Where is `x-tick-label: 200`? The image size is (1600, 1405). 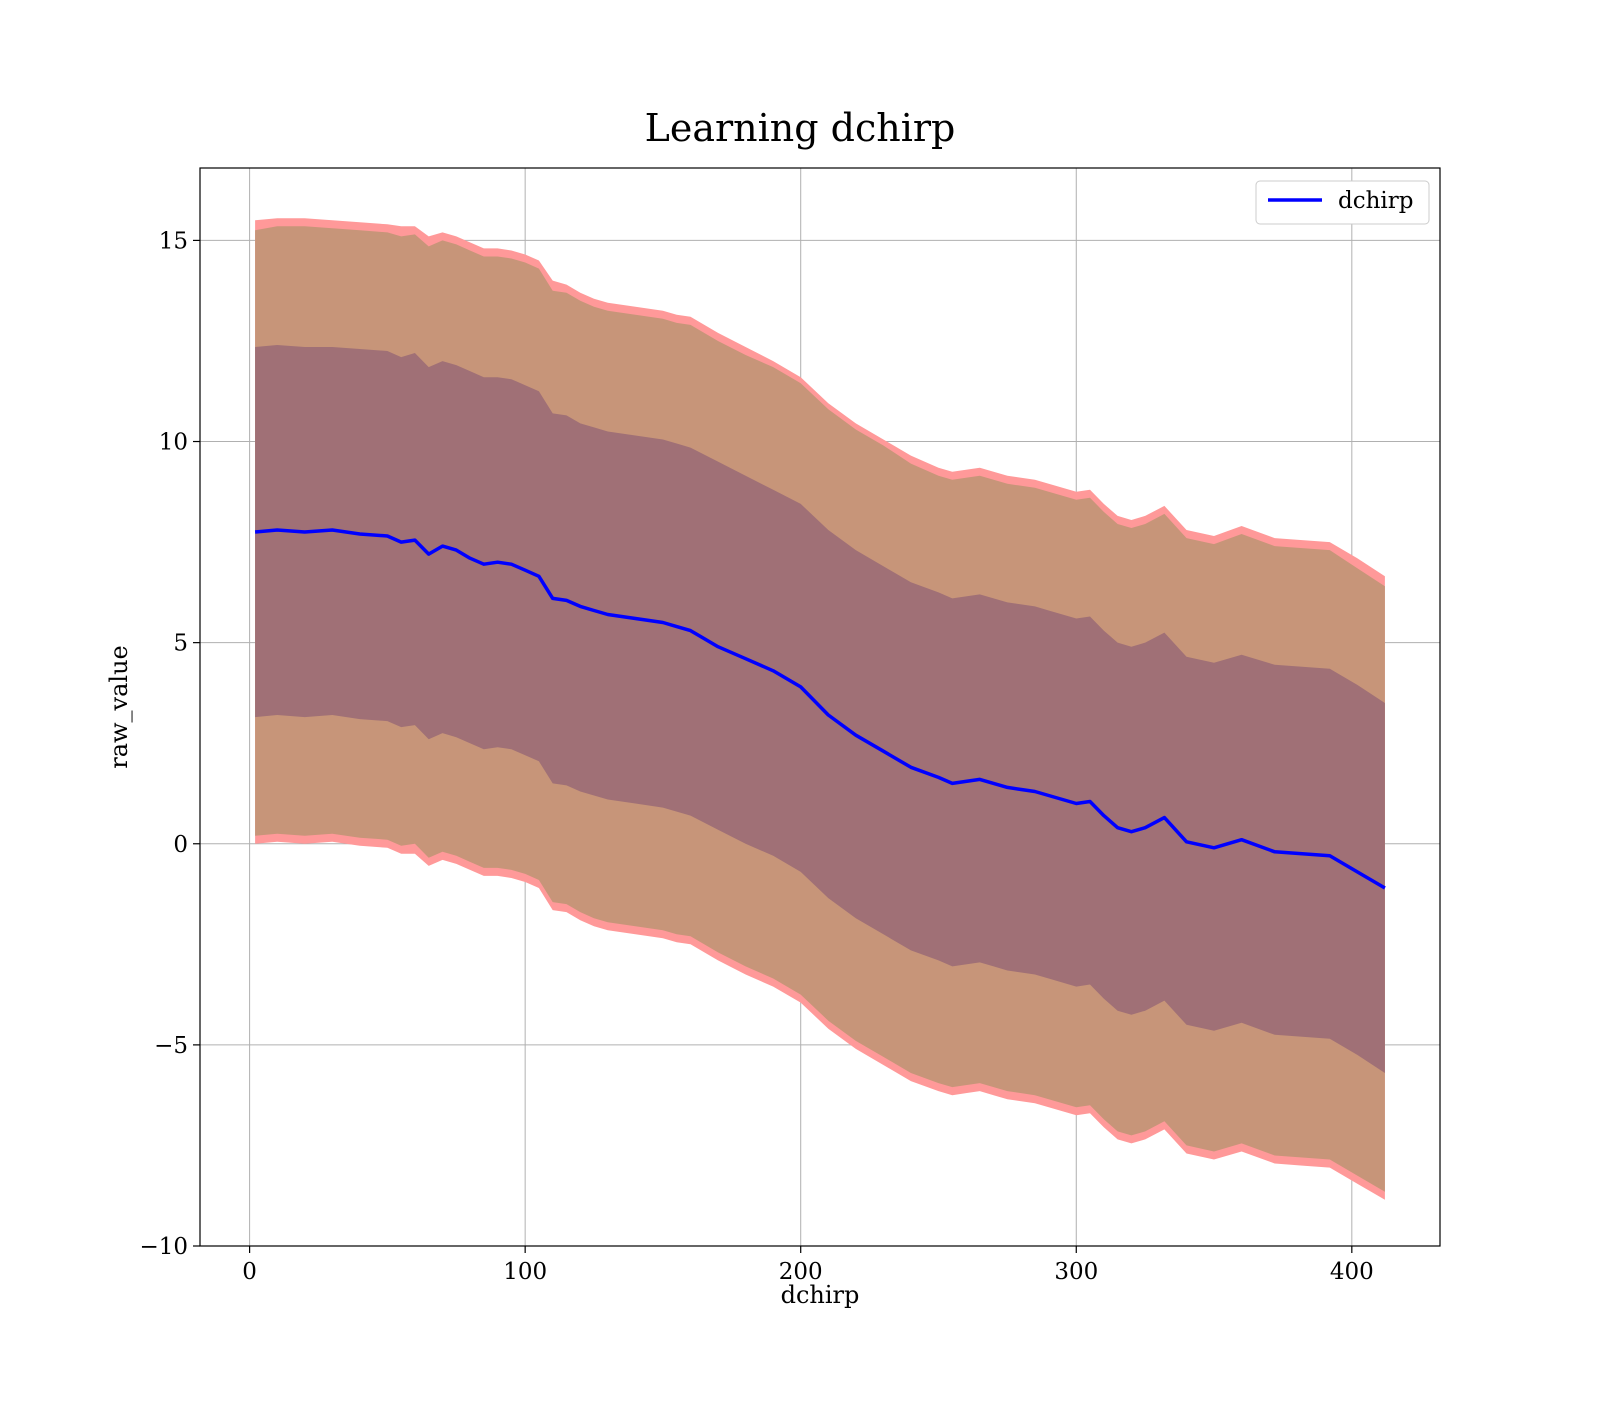 x-tick-label: 200 is located at coordinates (801, 1272).